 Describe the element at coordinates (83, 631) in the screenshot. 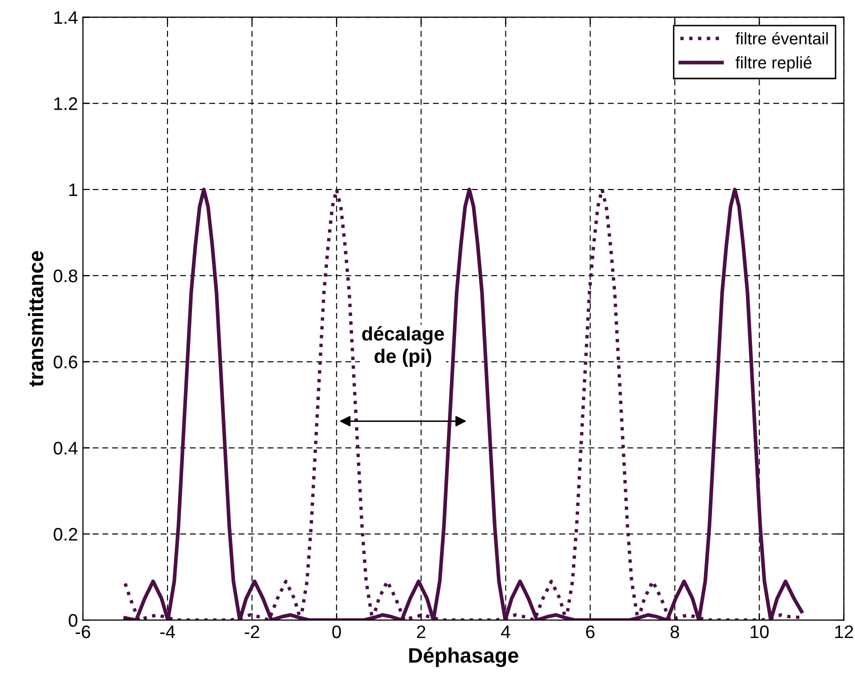

I see `x-tick-label: -6` at that location.